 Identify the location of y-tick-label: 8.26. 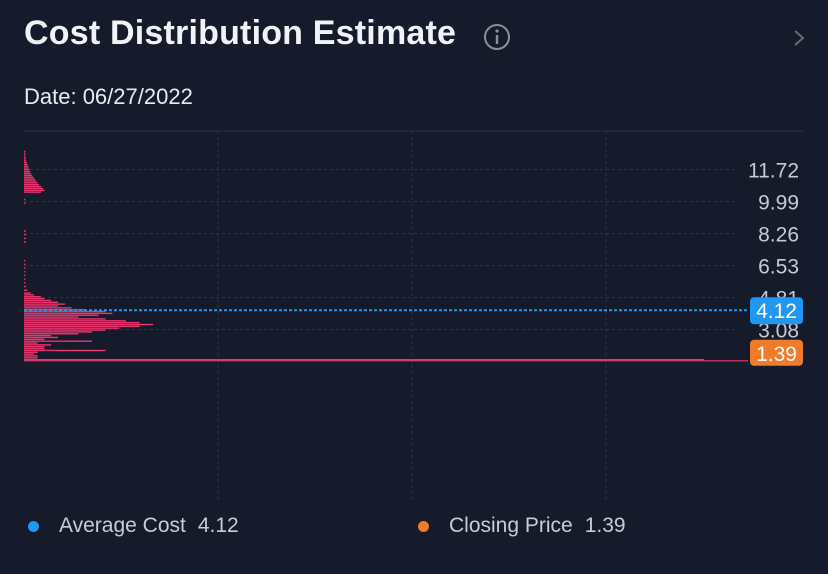
(778, 235).